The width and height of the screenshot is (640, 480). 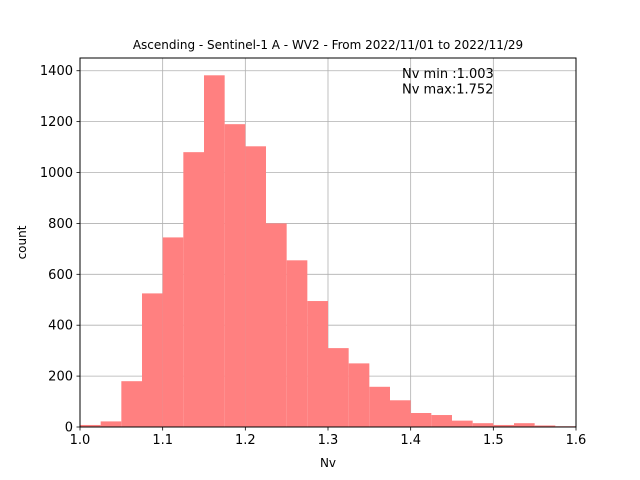 I want to click on y-axis-label: count, so click(x=22, y=242).